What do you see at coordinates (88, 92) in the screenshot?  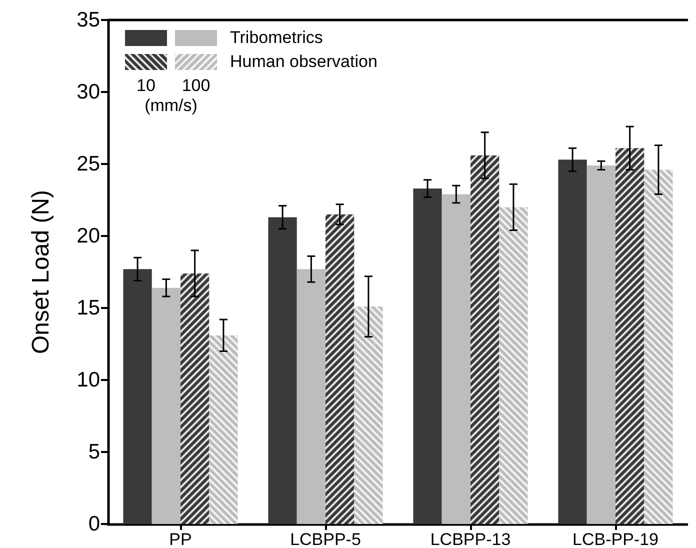 I see `y-tick-label: 30` at bounding box center [88, 92].